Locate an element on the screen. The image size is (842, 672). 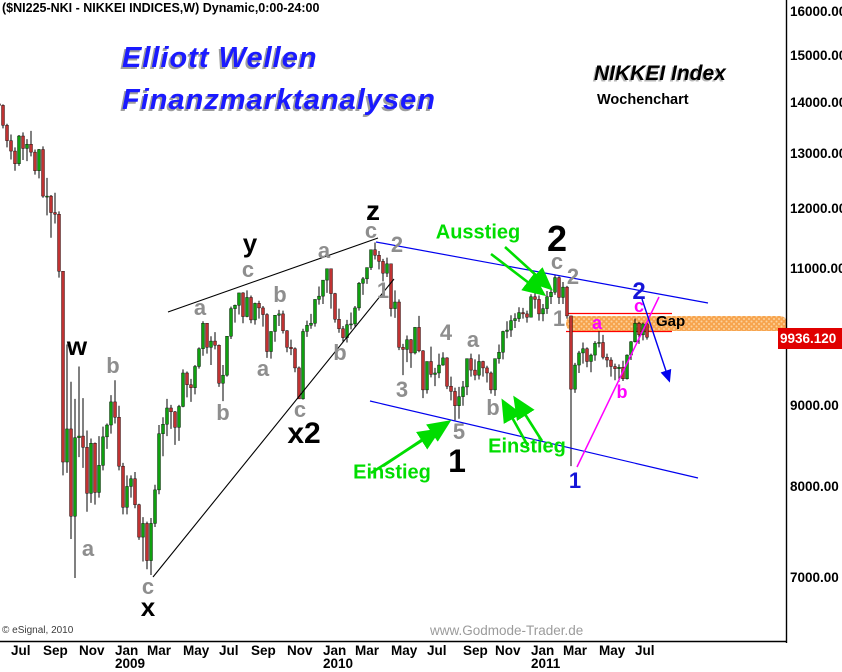
y-axis-tick-label: 16000.00 is located at coordinates (816, 11).